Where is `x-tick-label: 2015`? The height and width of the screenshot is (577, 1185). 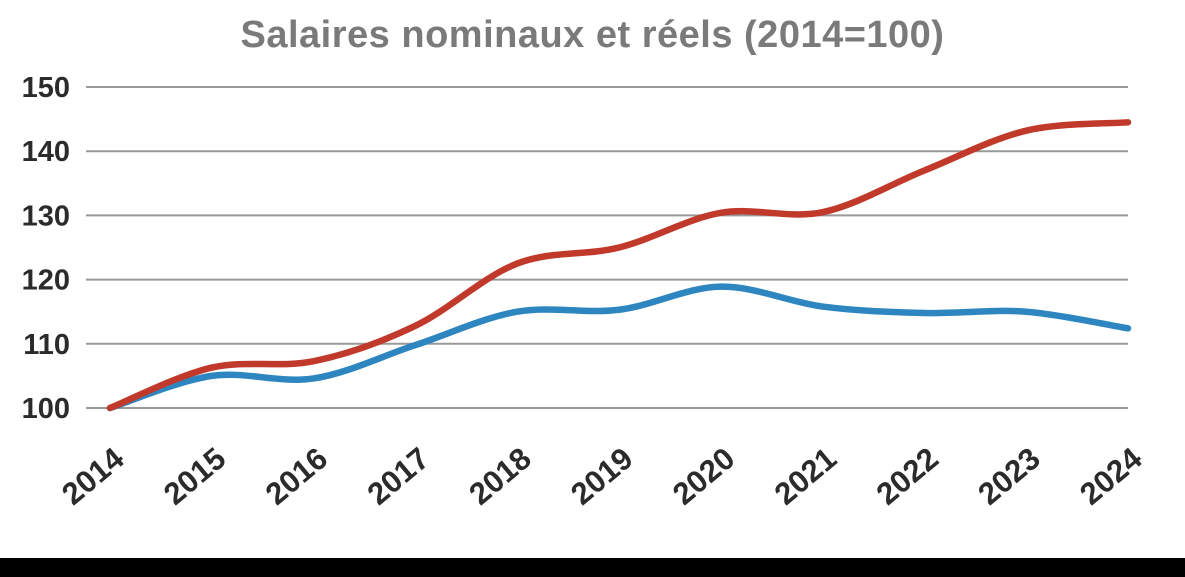 x-tick-label: 2015 is located at coordinates (194, 476).